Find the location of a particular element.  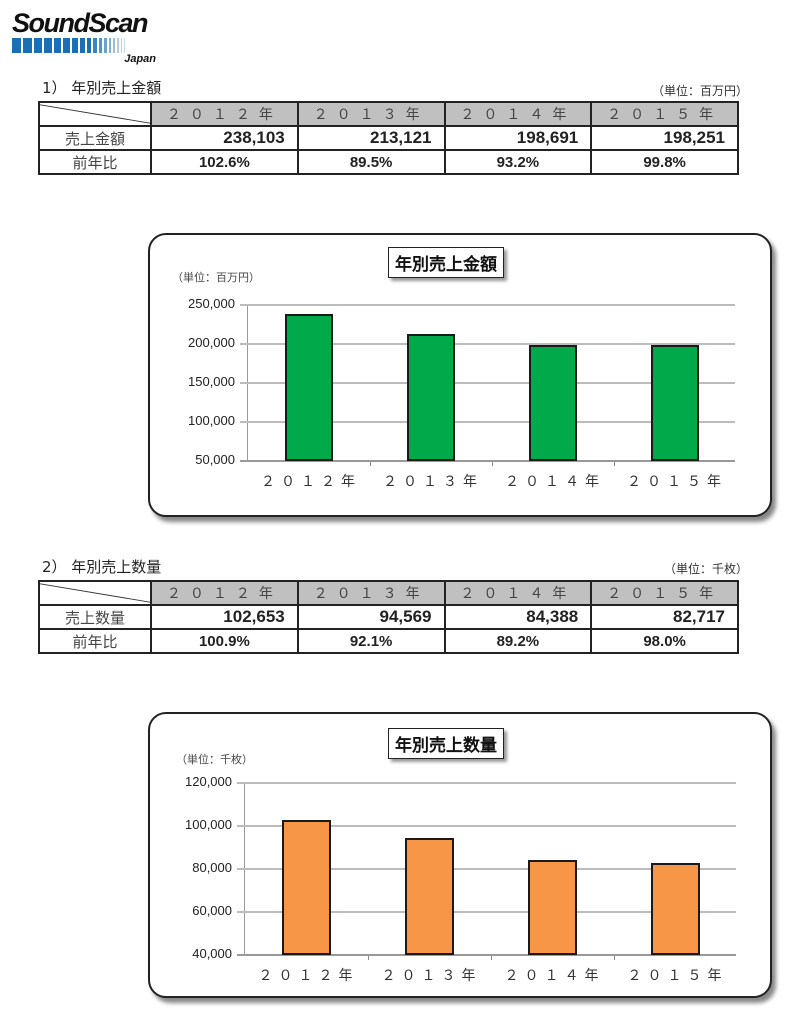

table-cell: 99.8% is located at coordinates (664, 162).